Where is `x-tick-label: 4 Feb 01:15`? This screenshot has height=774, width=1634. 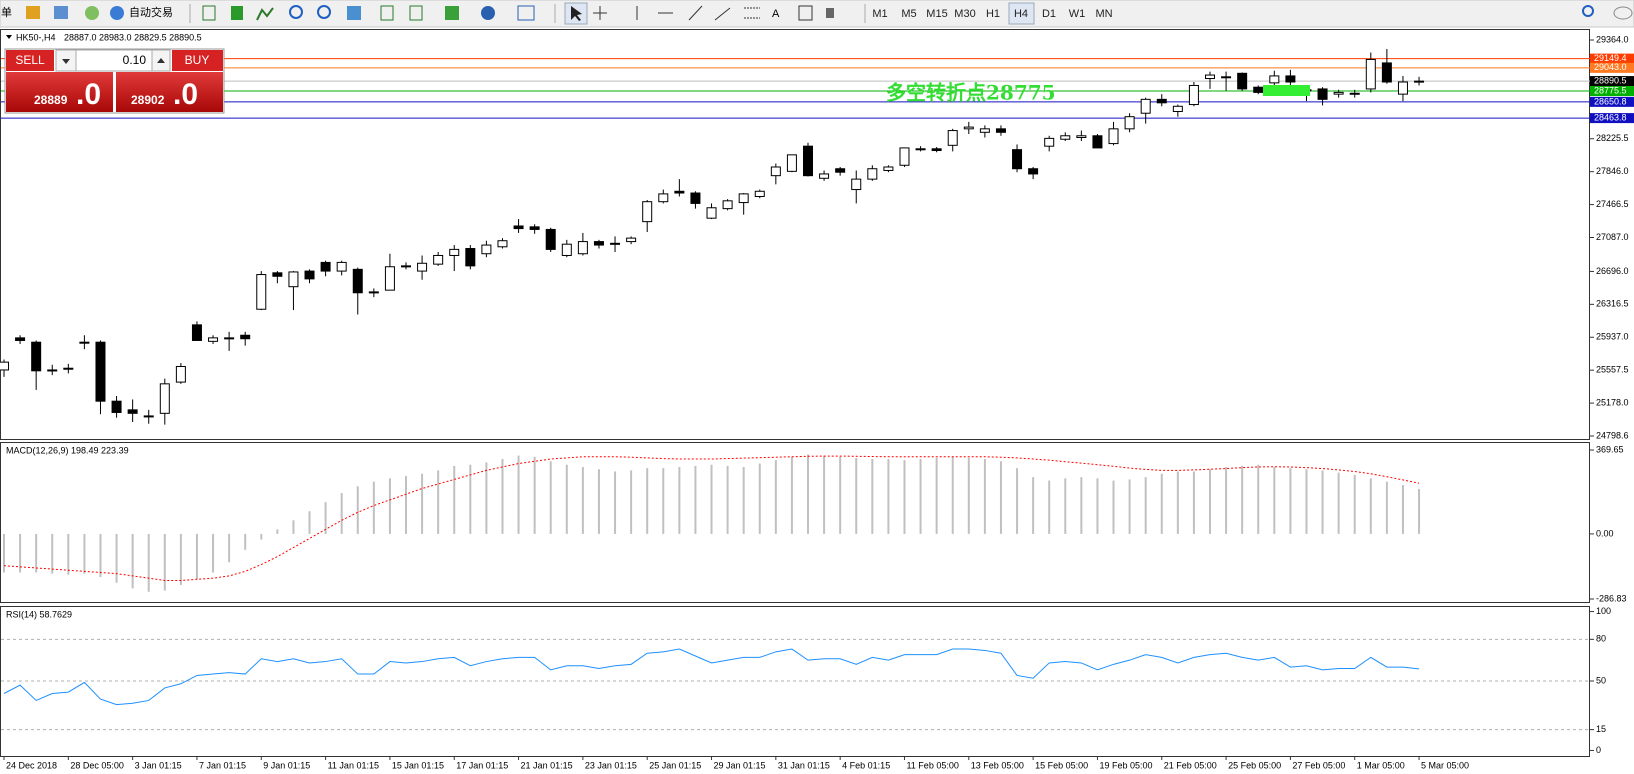 x-tick-label: 4 Feb 01:15 is located at coordinates (866, 765).